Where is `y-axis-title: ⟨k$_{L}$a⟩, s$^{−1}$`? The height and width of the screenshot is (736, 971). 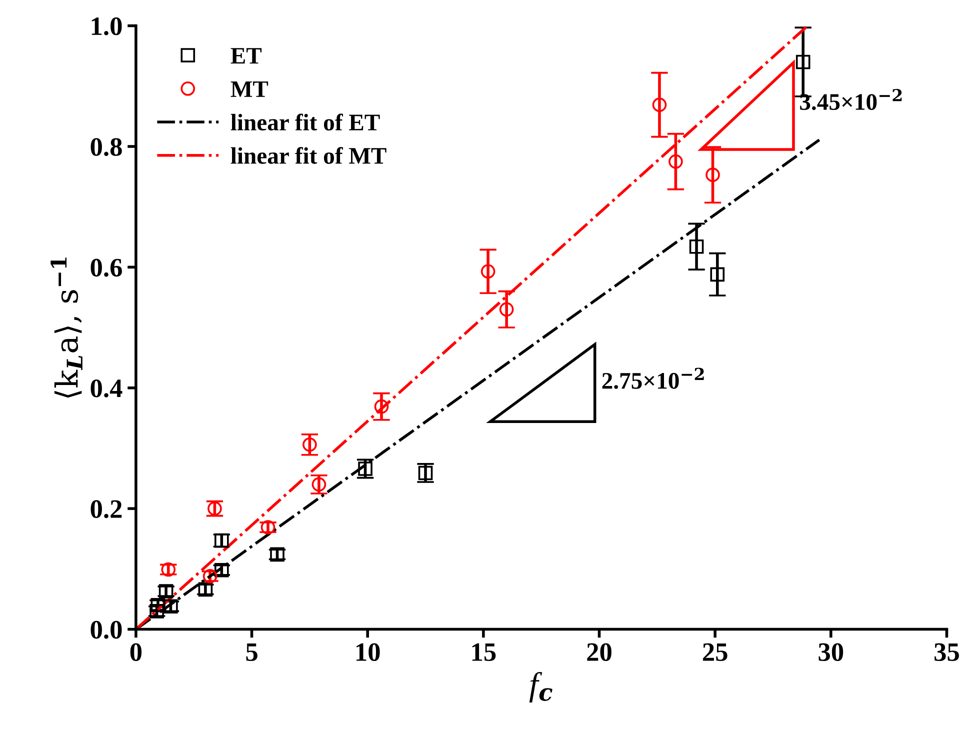
y-axis-title: ⟨k$_{L}$a⟩, s$^{−1}$ is located at coordinates (66, 328).